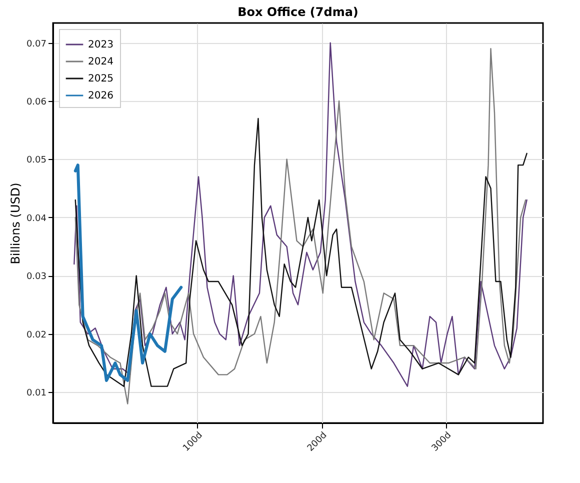  I want to click on legend-label: 2025, so click(101, 79).